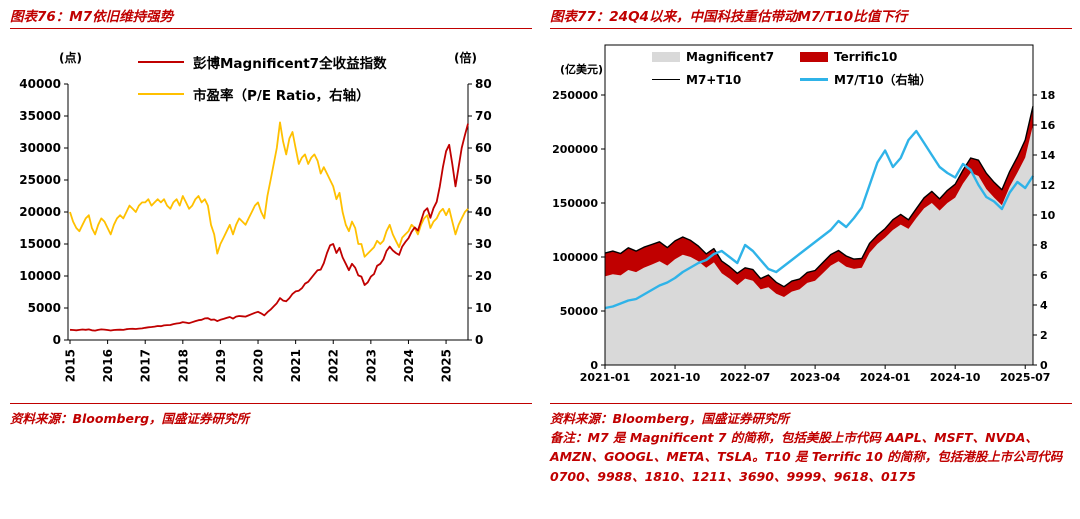 The width and height of the screenshot is (1080, 519). I want to click on terrific10-band, so click(819, 201).